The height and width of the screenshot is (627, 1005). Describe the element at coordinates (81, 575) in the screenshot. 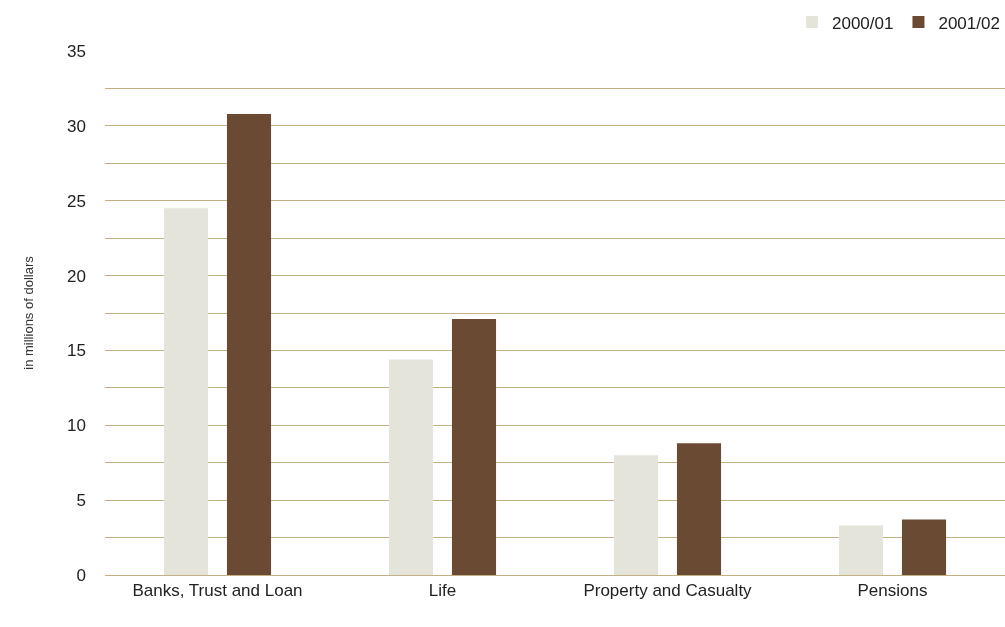

I see `y-tick-label: 0` at that location.